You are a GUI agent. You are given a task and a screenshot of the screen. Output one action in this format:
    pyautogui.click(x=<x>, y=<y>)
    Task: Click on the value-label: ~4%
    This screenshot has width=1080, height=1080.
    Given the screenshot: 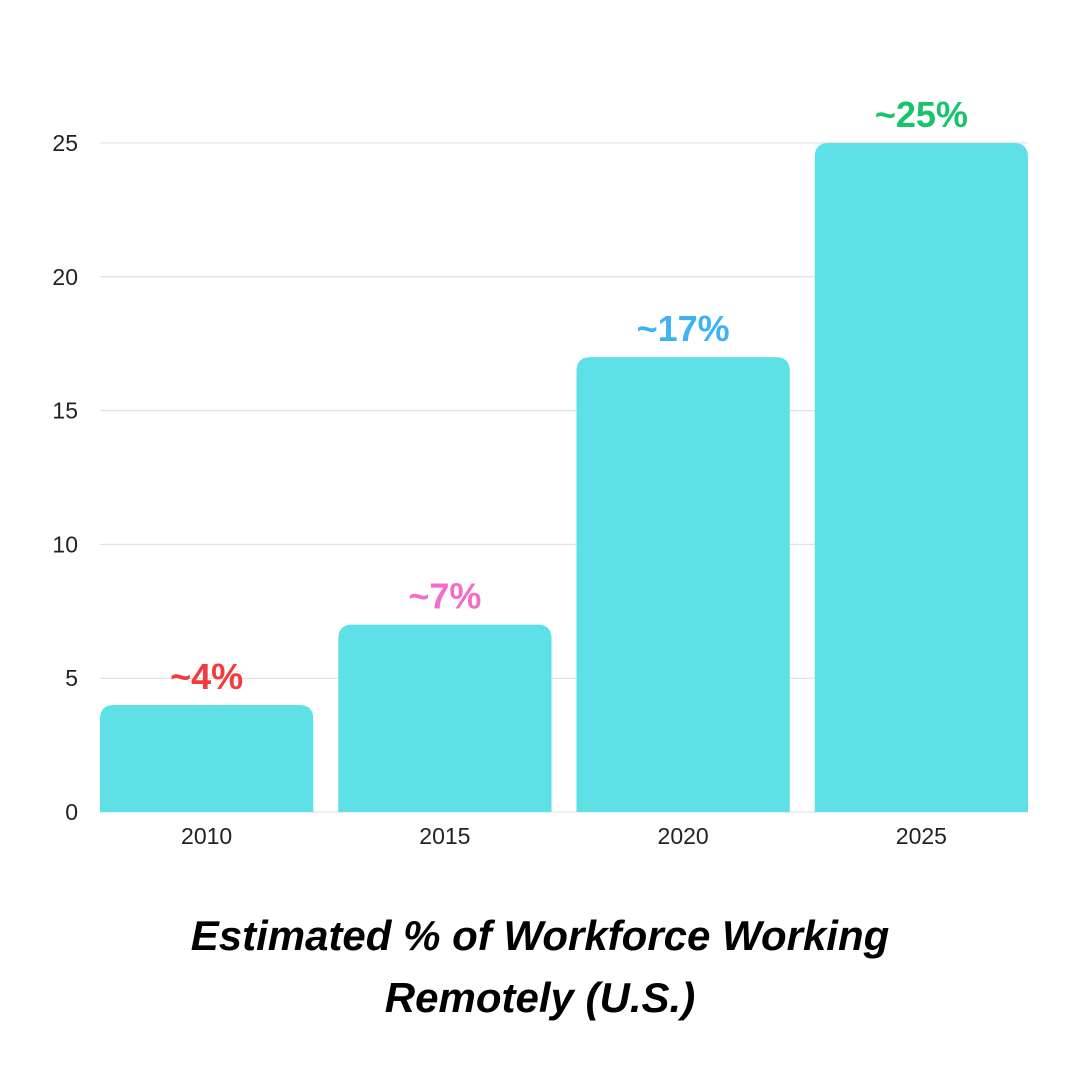 What is the action you would take?
    pyautogui.click(x=206, y=676)
    